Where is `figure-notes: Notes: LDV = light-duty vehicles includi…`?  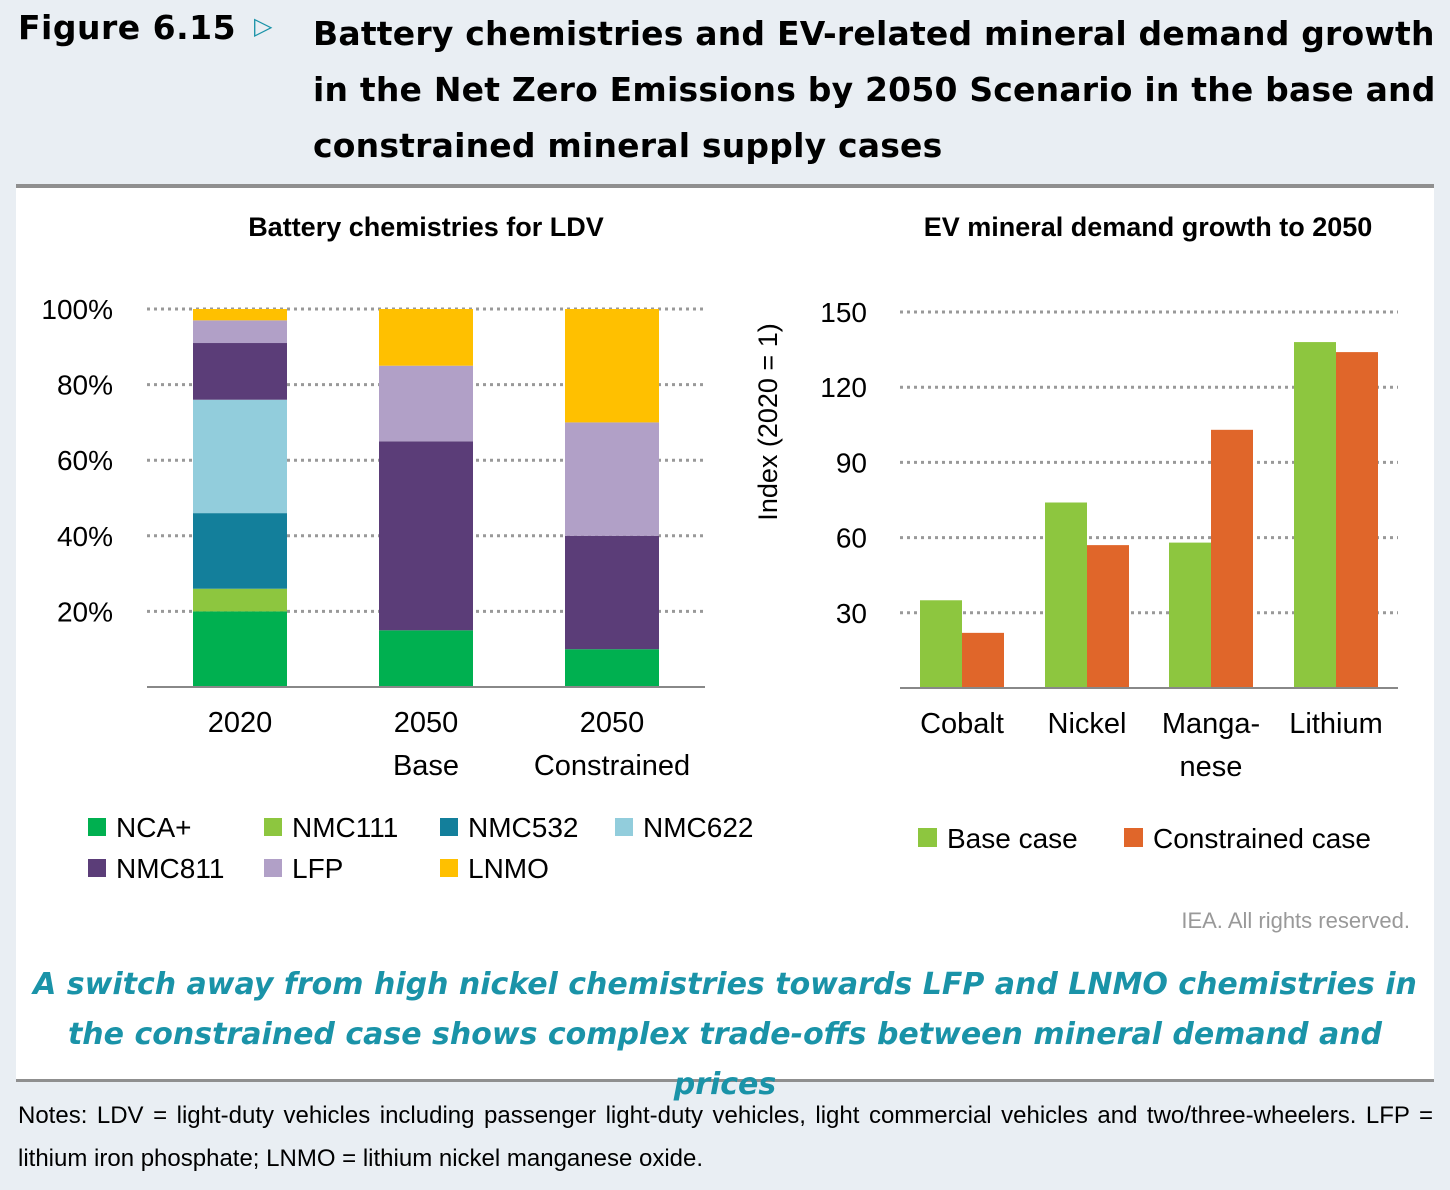 figure-notes: Notes: LDV = light-duty vehicles includi… is located at coordinates (725, 1137).